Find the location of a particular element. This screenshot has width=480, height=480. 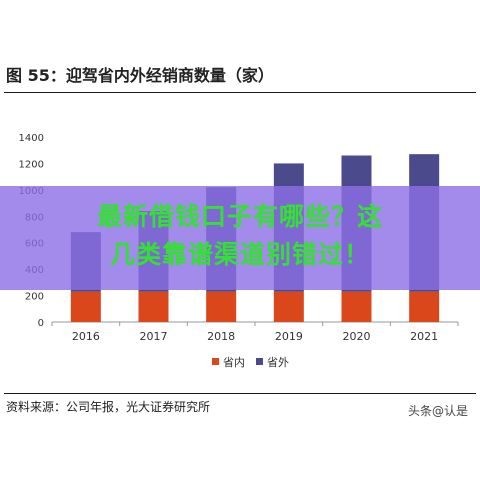

legend-label: 省外 is located at coordinates (278, 362).